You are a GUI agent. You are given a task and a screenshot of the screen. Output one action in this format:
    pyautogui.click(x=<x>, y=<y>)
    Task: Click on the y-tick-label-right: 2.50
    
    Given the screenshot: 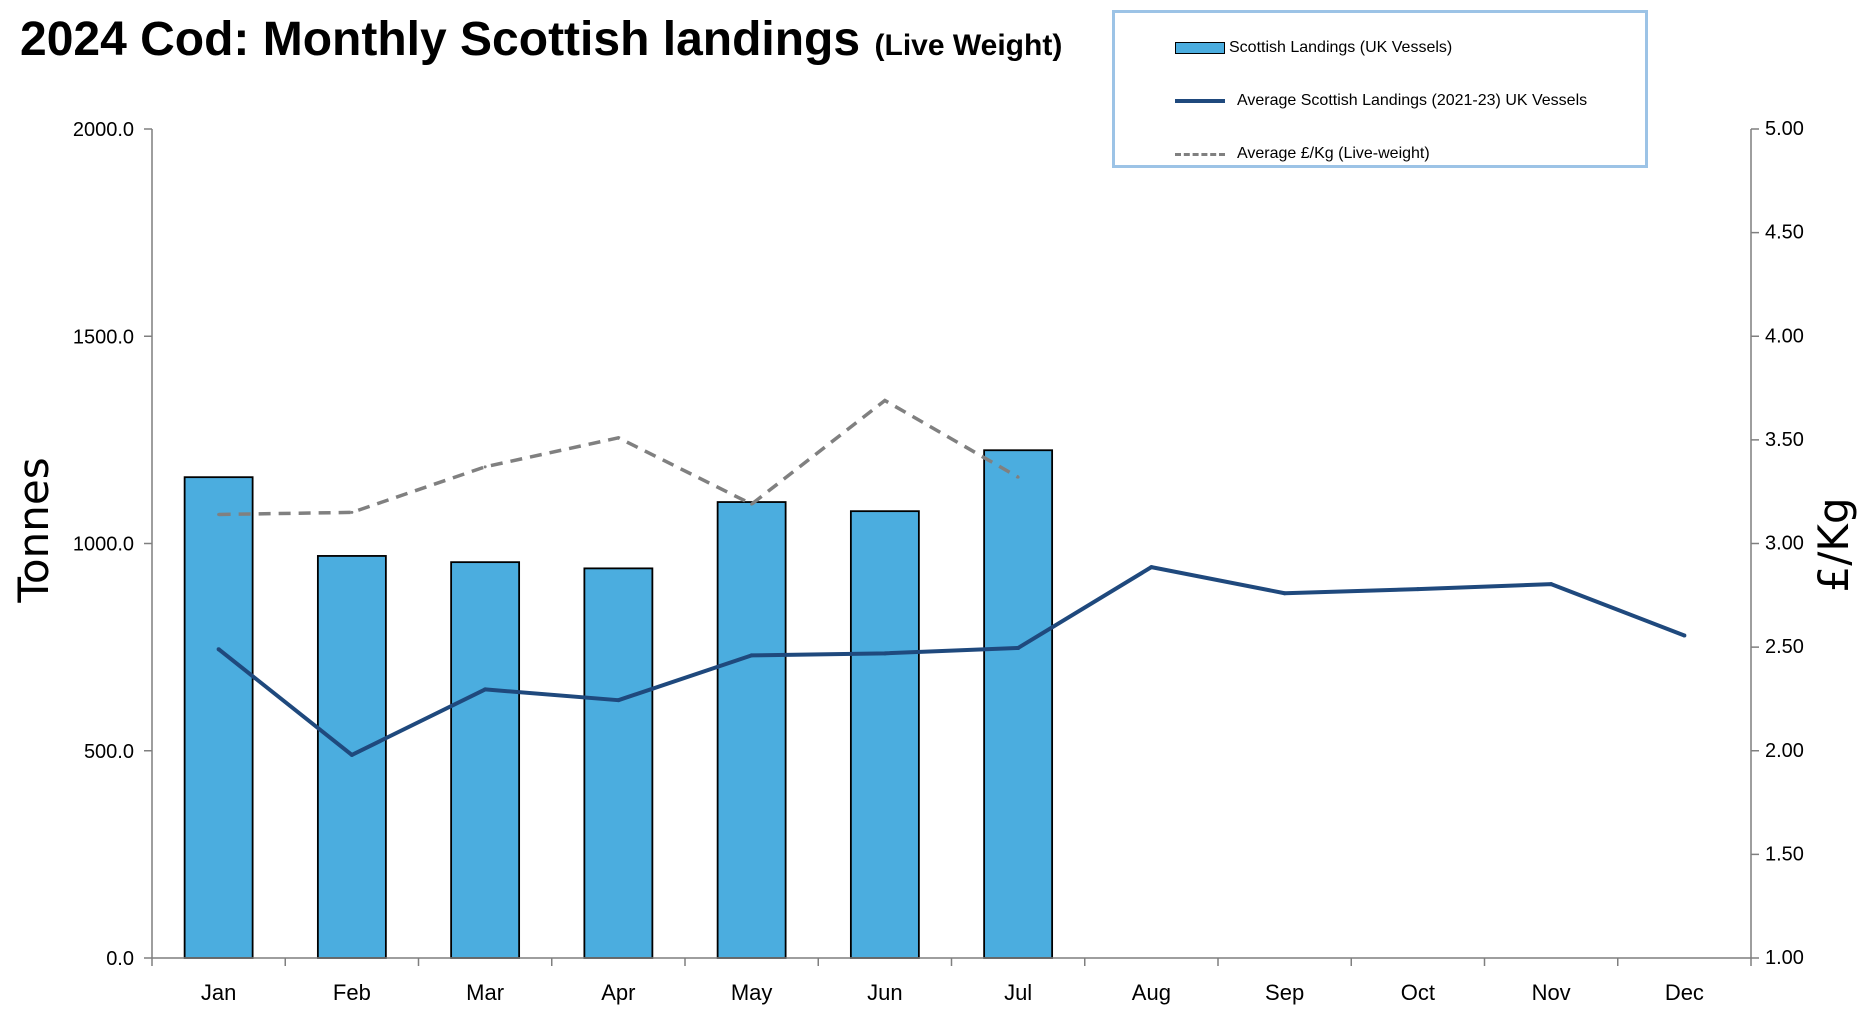 What is the action you would take?
    pyautogui.click(x=1784, y=647)
    